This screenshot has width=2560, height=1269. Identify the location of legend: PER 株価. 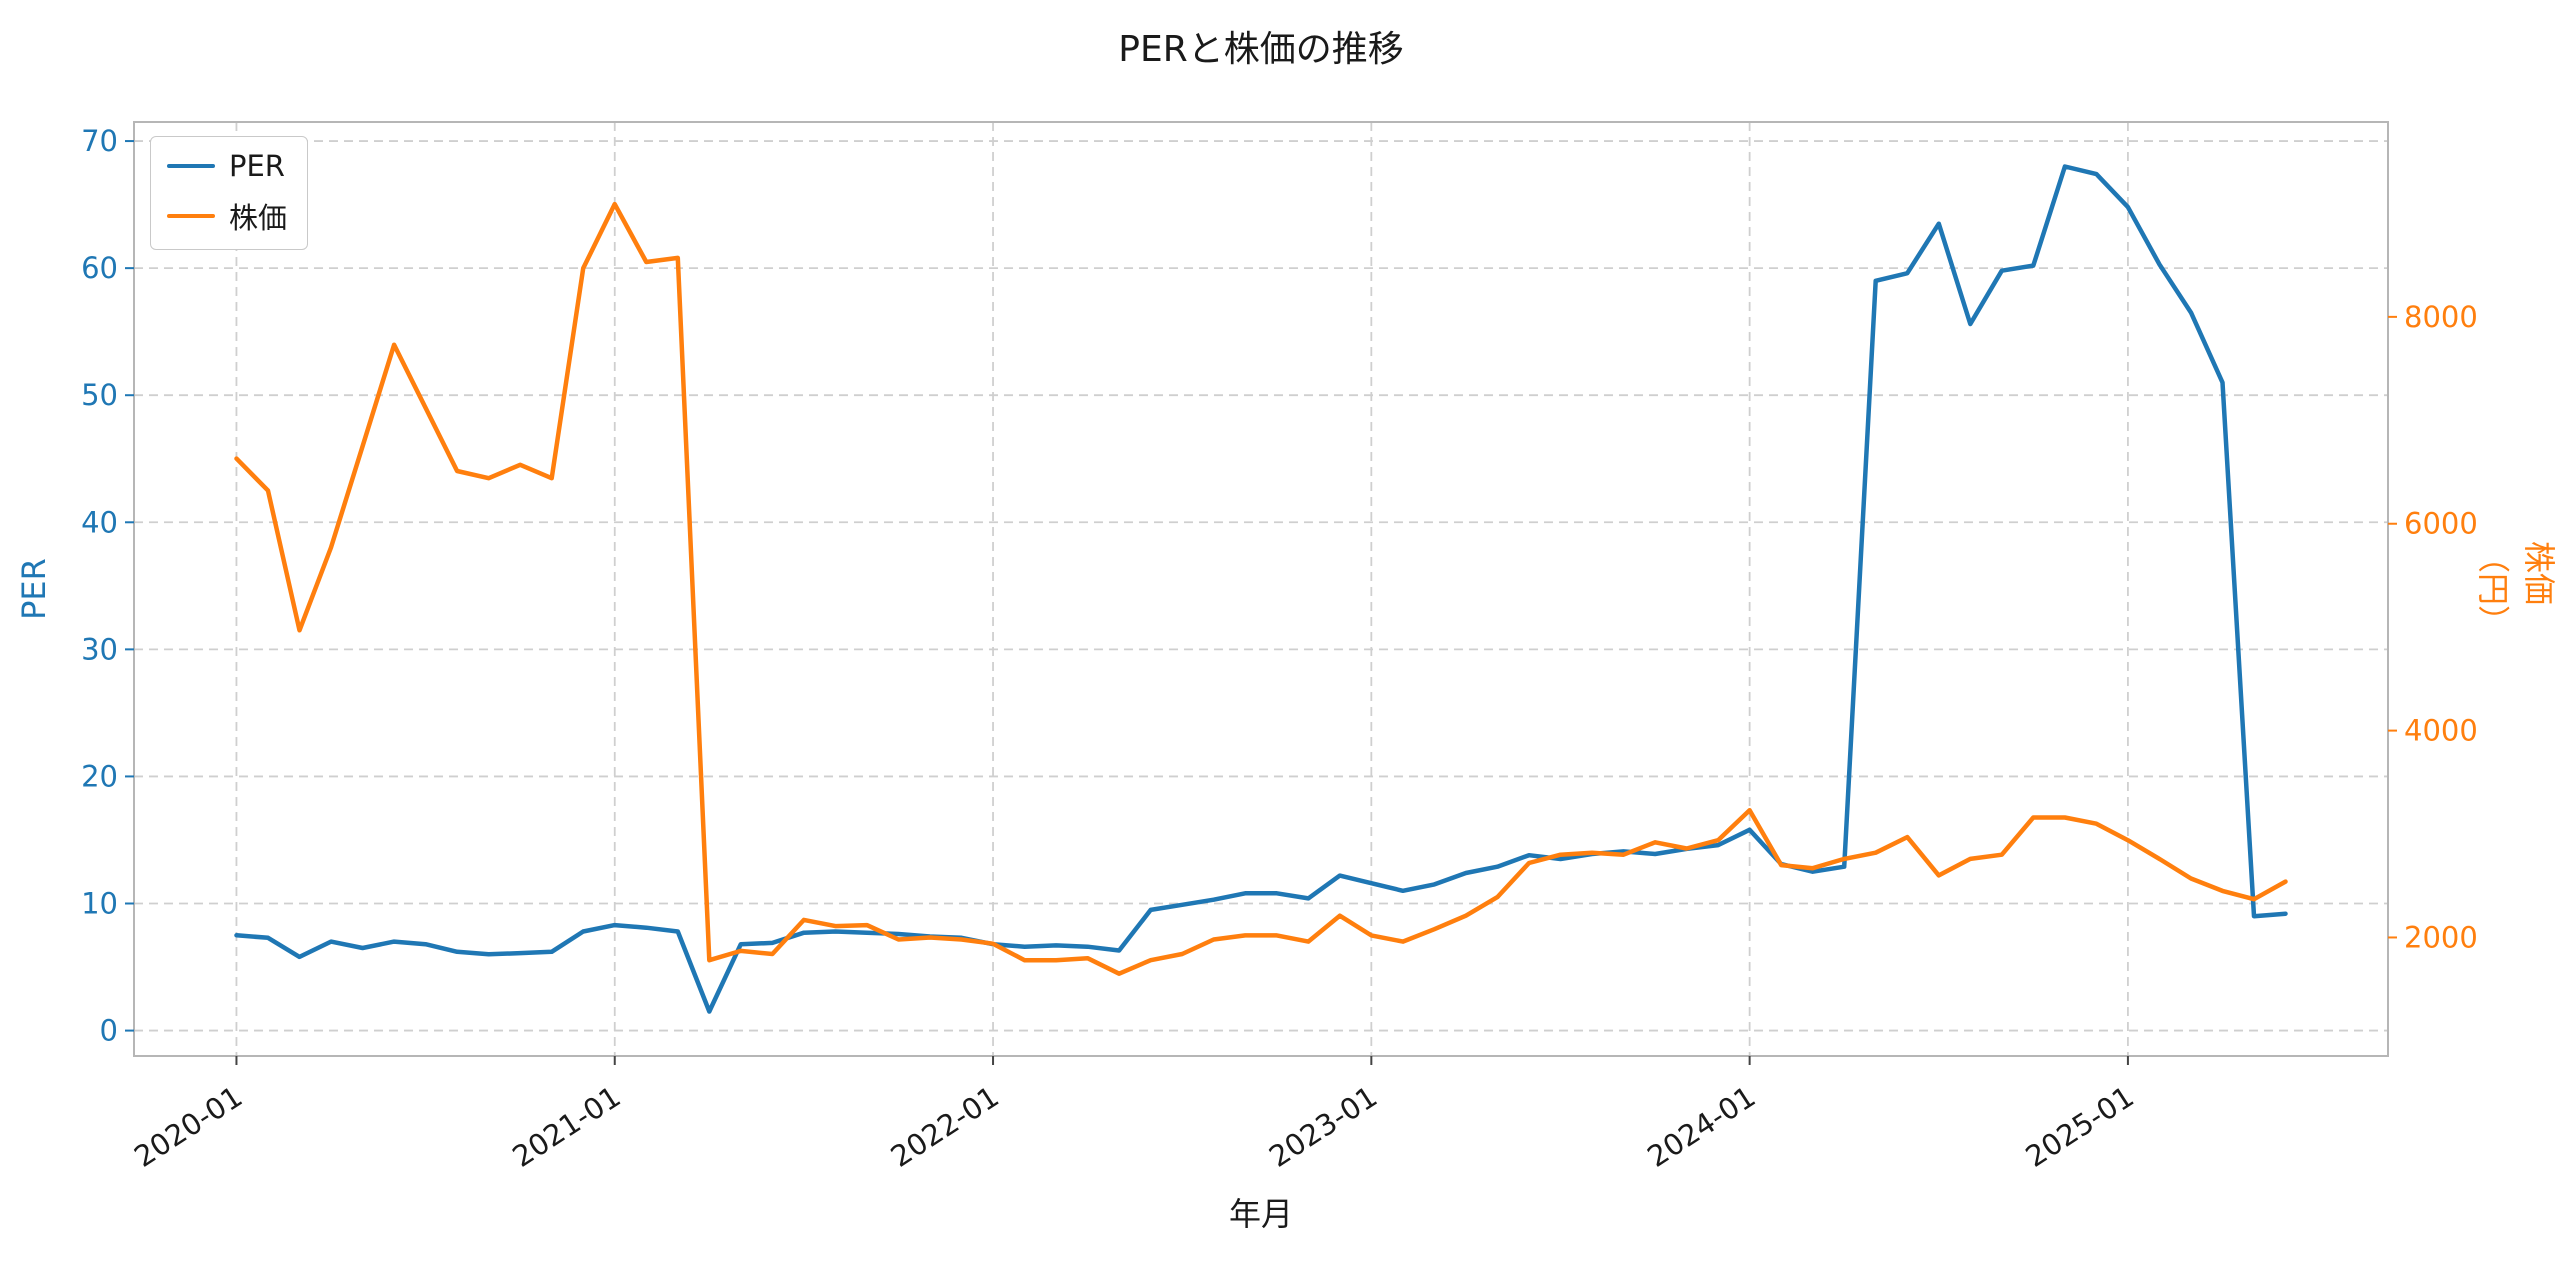
(229, 193).